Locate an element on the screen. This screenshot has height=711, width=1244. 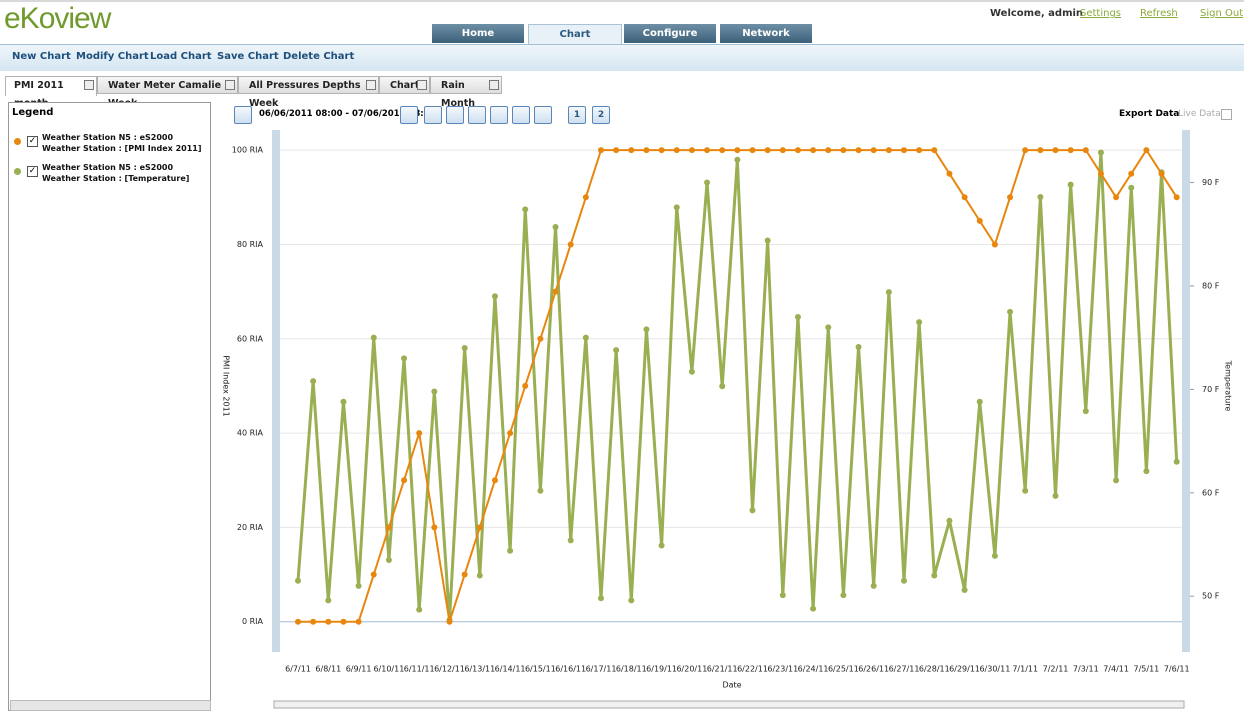
tab-label: Chart is located at coordinates (405, 85).